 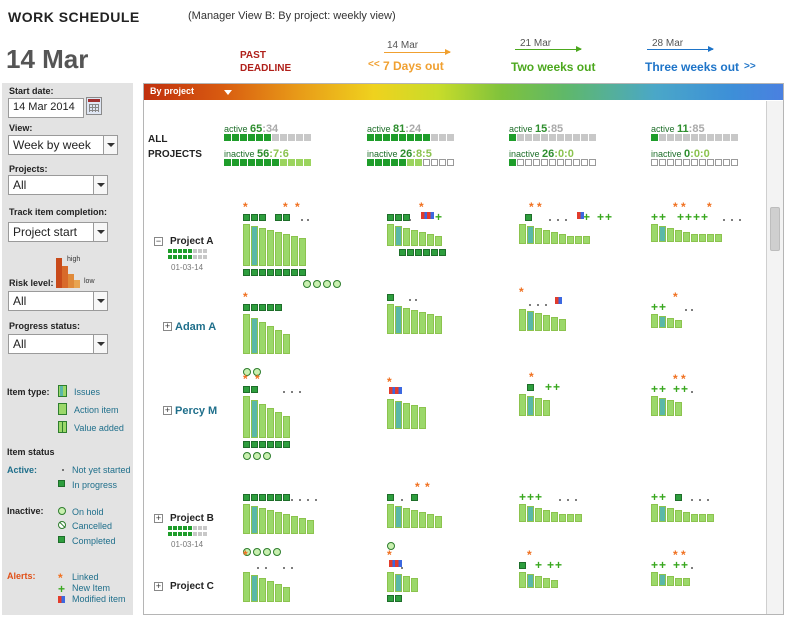 What do you see at coordinates (374, 64) in the screenshot?
I see `prev-week-chevron-icon: <<` at bounding box center [374, 64].